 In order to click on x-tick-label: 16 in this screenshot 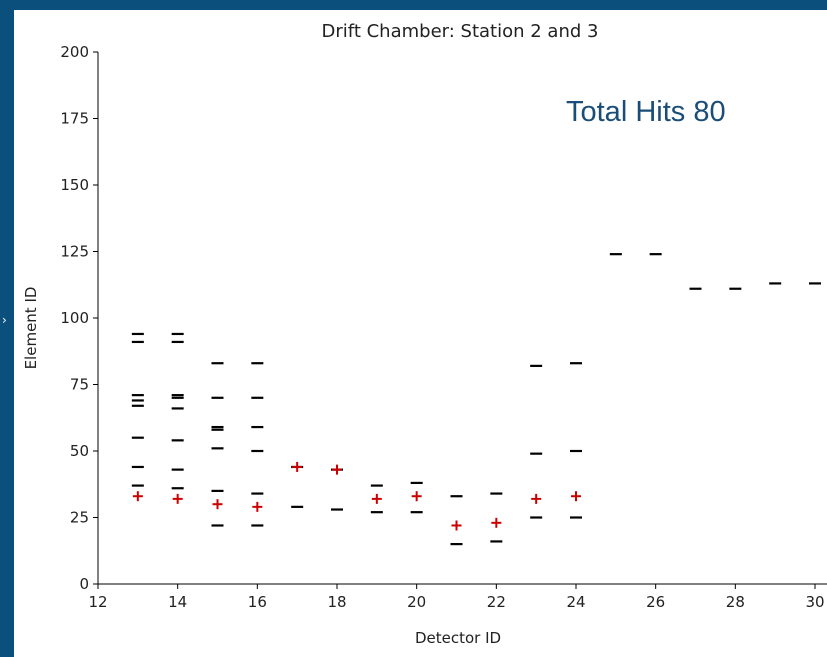, I will do `click(257, 602)`.